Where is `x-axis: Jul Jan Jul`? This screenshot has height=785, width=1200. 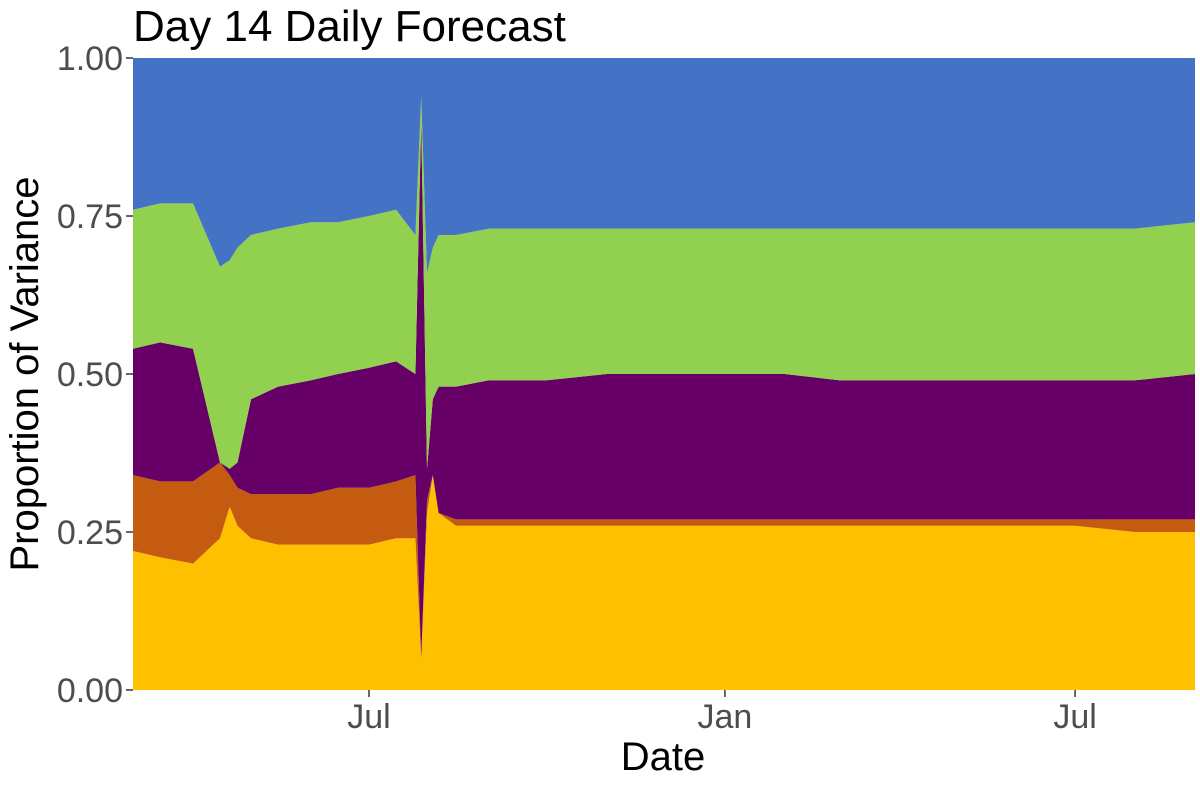 x-axis: Jul Jan Jul is located at coordinates (722, 713).